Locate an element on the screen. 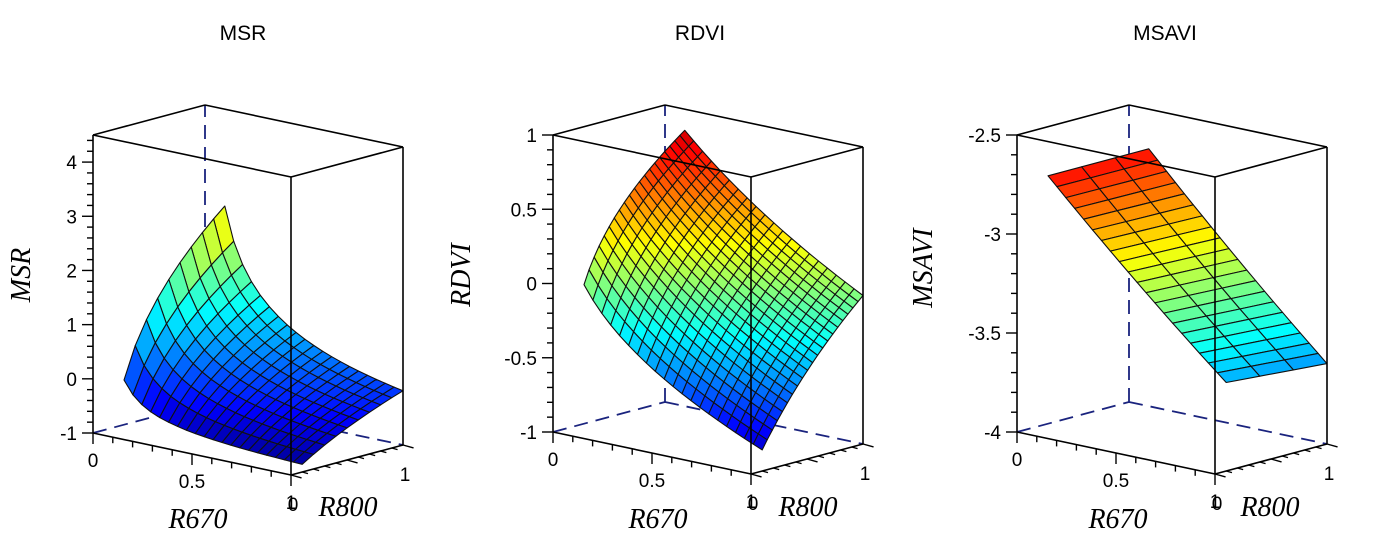 The image size is (1386, 556). floor-back-edge is located at coordinates (1228, 423).